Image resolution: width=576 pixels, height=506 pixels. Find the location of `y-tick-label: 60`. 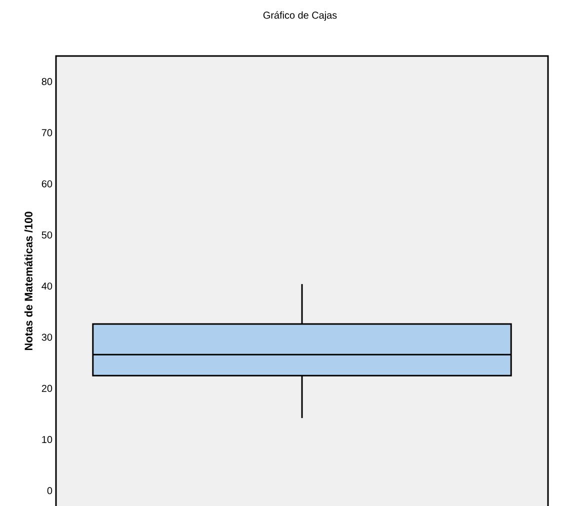

y-tick-label: 60 is located at coordinates (47, 184).